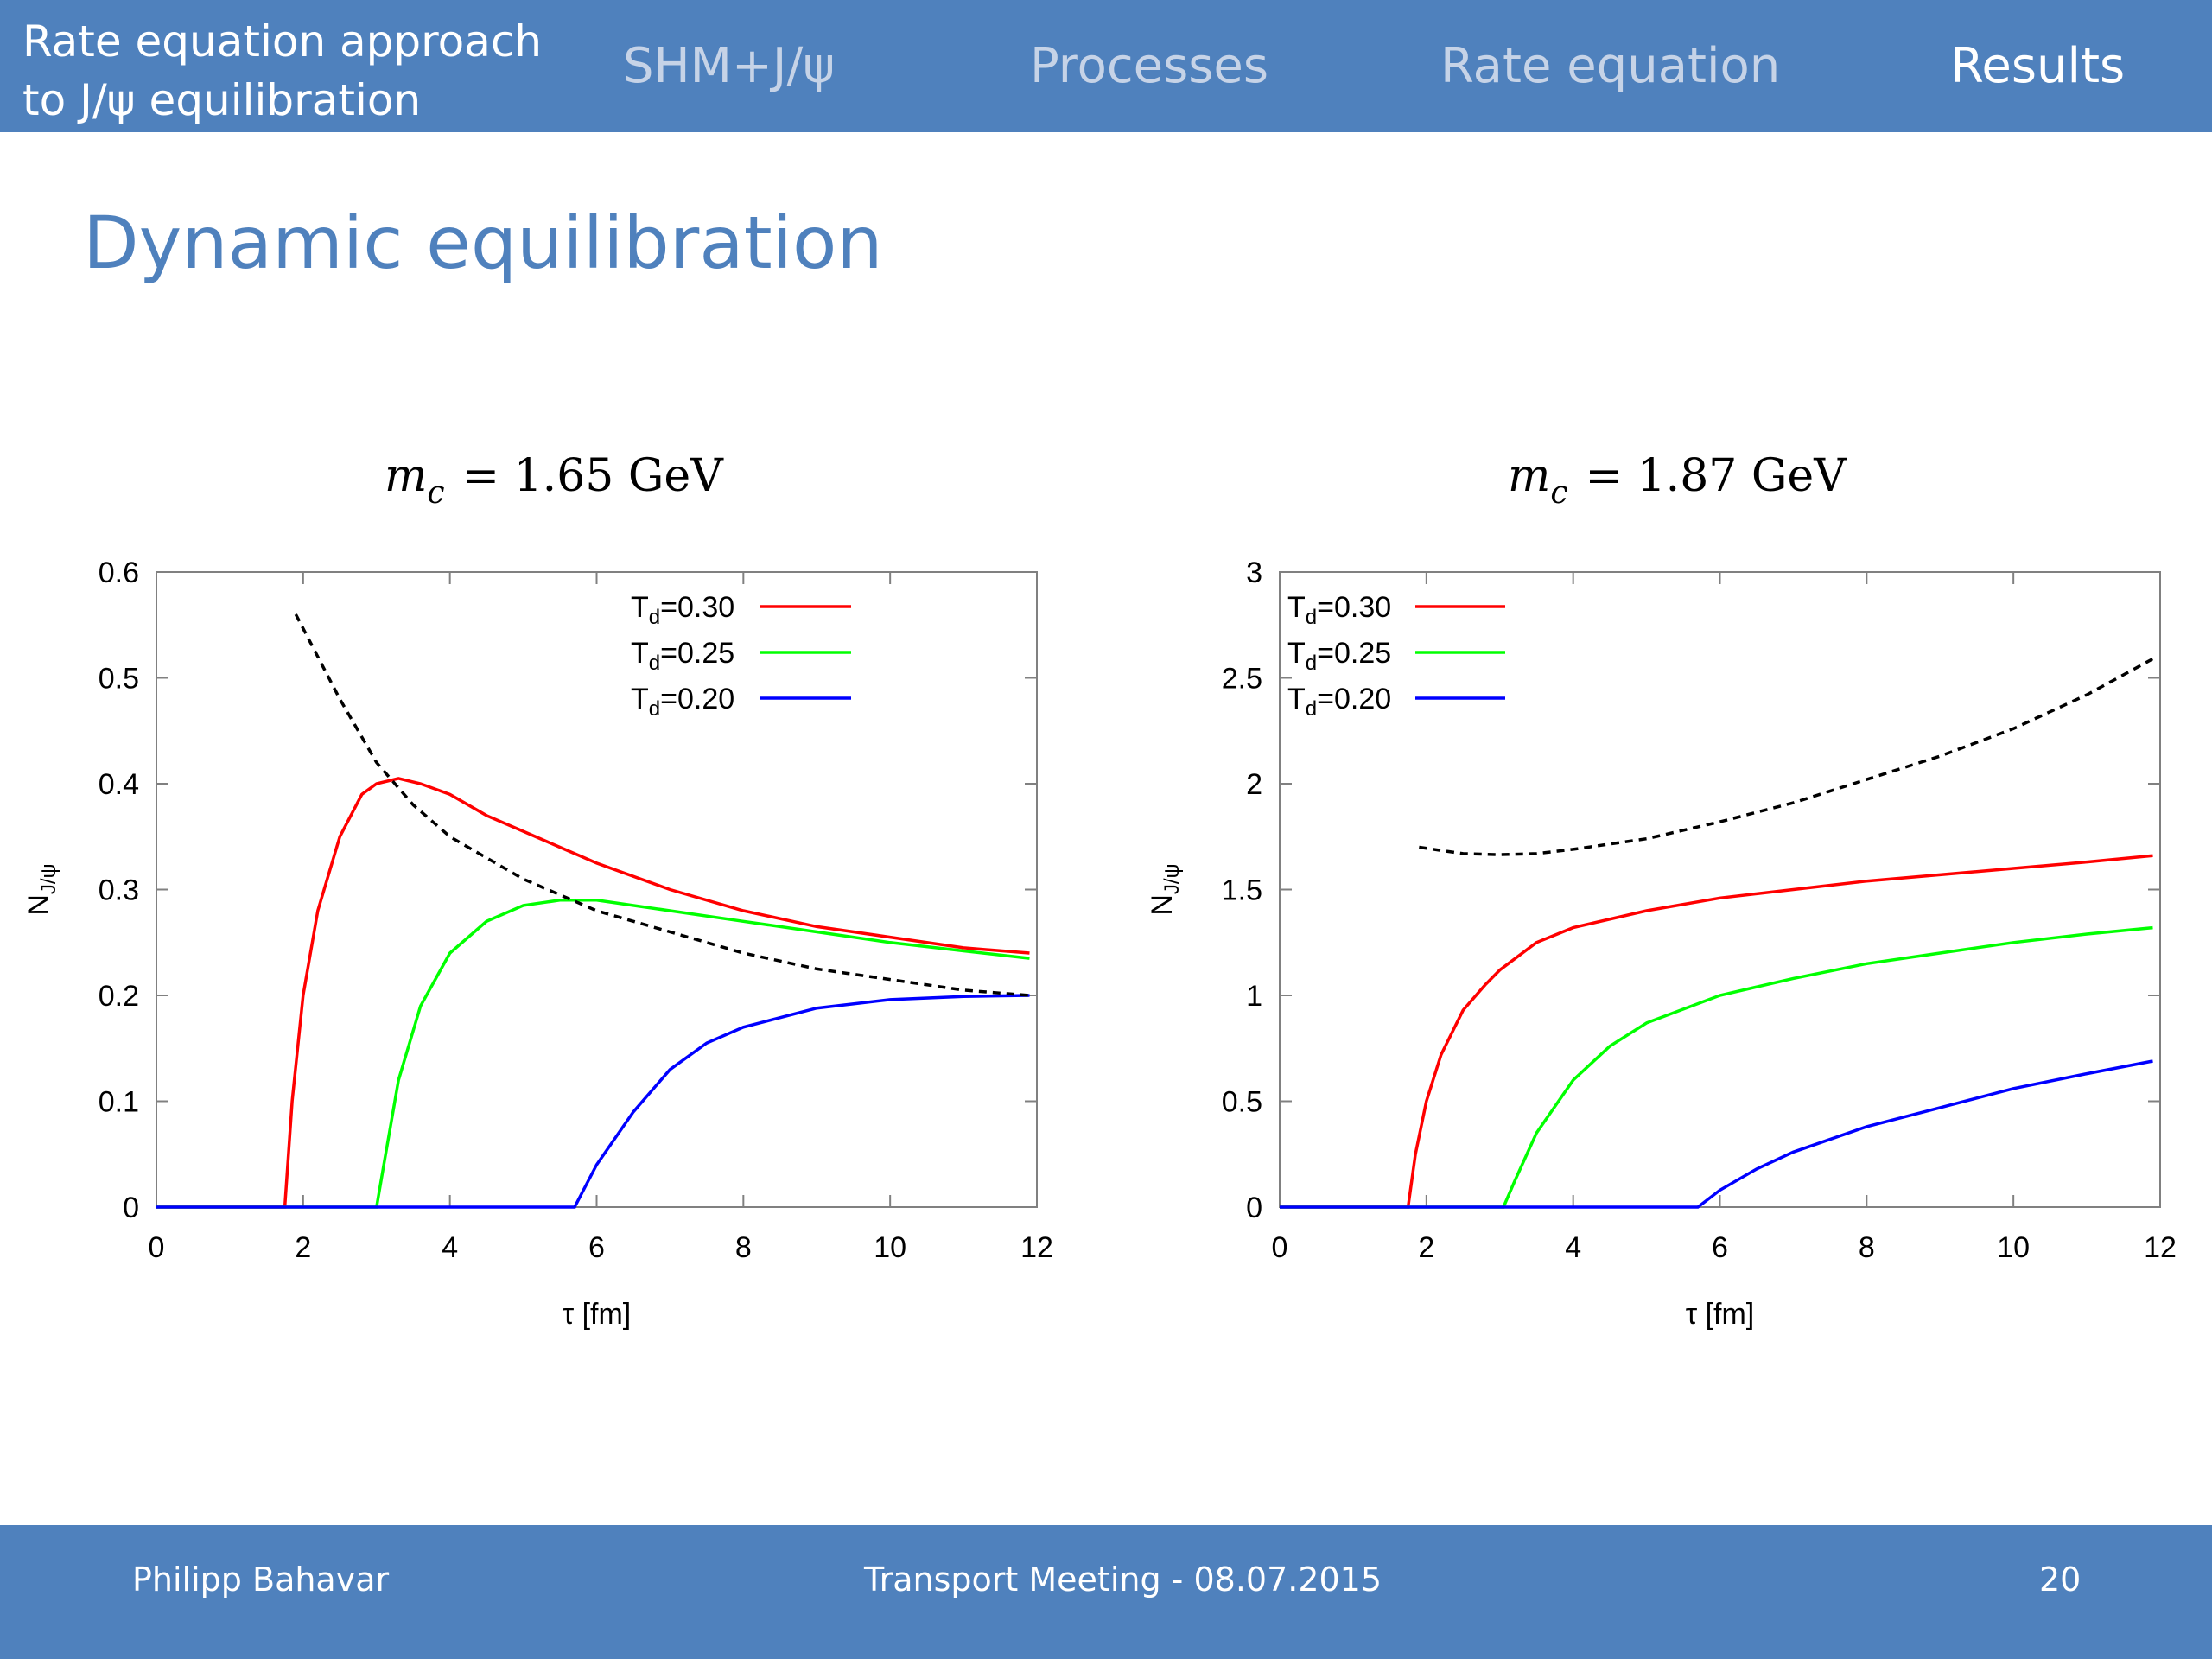 This screenshot has width=2212, height=1659. I want to click on footer-bar, so click(1106, 1592).